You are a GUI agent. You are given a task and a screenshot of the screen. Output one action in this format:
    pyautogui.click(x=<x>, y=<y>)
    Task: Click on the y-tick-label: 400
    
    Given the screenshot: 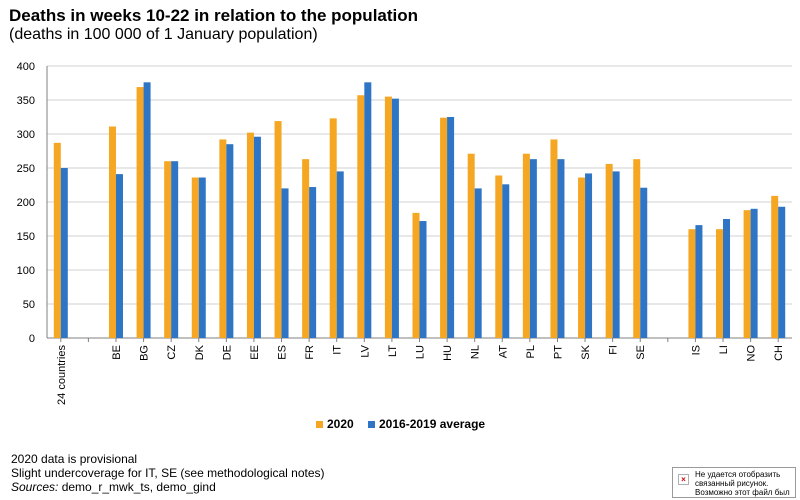 What is the action you would take?
    pyautogui.click(x=26, y=67)
    